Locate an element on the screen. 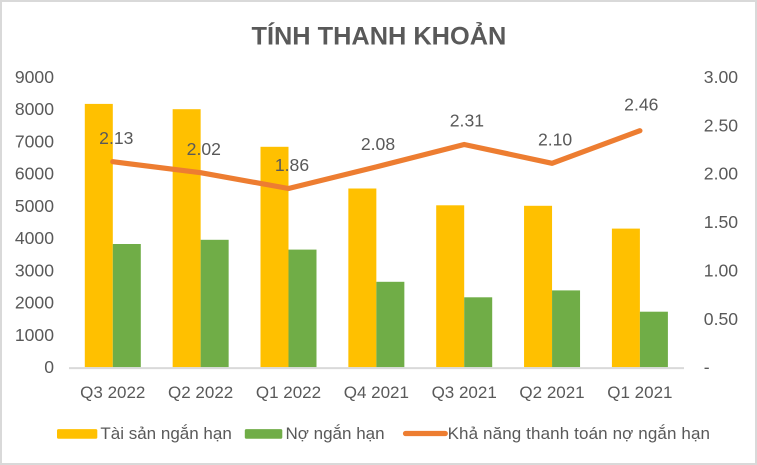  svg-text: Nợ ngắn hạn is located at coordinates (335, 433).